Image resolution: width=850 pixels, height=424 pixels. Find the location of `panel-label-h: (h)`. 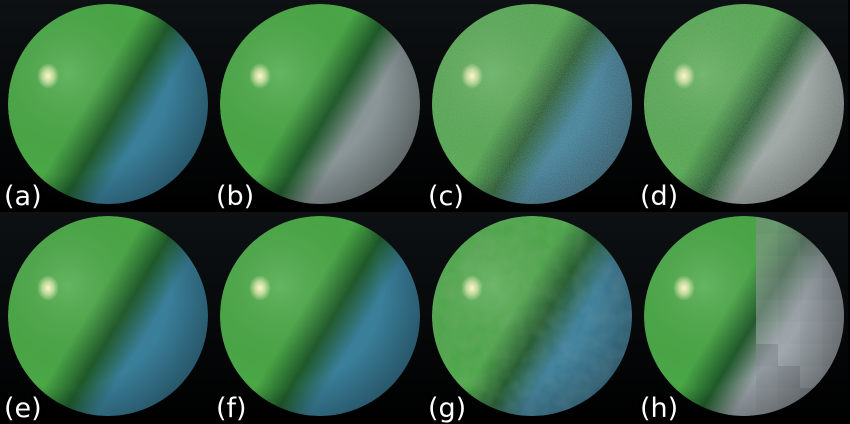

panel-label-h: (h) is located at coordinates (659, 408).